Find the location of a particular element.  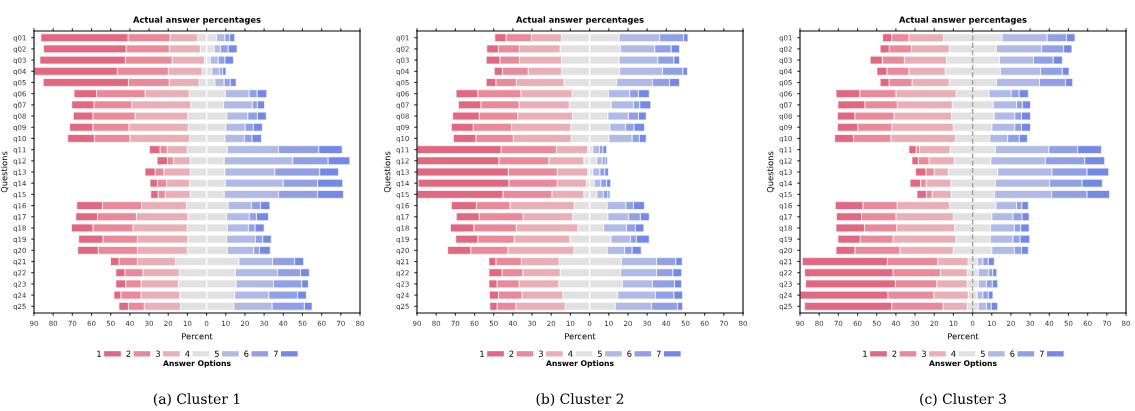

text: (b) Cluster 2 is located at coordinates (580, 399).